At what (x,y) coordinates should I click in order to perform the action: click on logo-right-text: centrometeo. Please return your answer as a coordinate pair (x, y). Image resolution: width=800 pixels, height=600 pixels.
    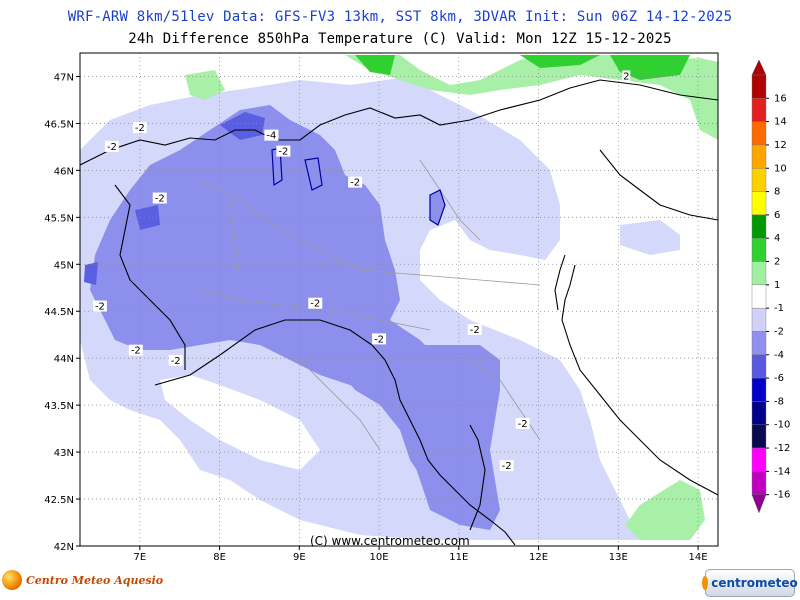
    Looking at the image, I should click on (754, 583).